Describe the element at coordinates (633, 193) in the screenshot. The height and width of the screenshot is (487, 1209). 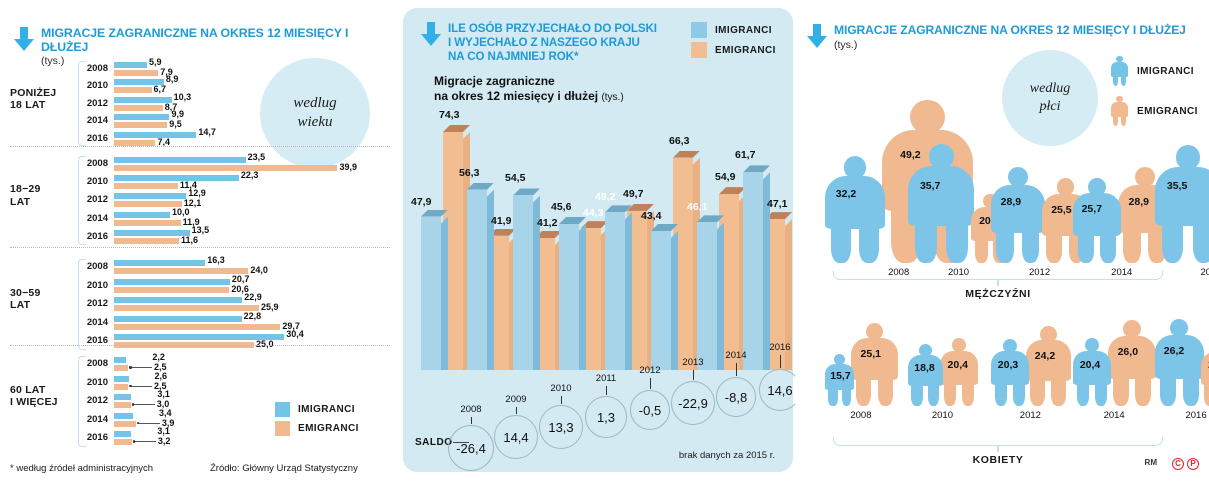
I see `bar-label-emigranci: 49,7` at that location.